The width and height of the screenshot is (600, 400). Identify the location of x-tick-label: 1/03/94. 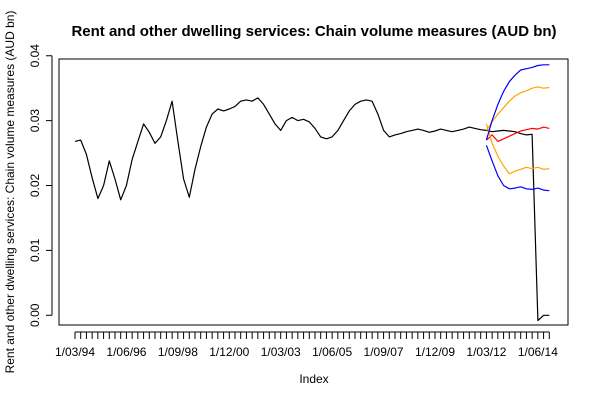
(75, 352).